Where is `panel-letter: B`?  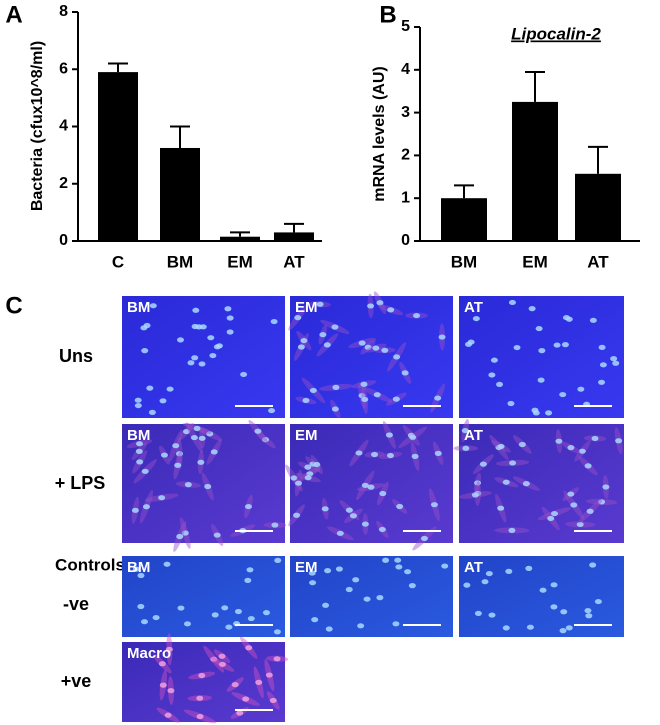
panel-letter: B is located at coordinates (387, 14).